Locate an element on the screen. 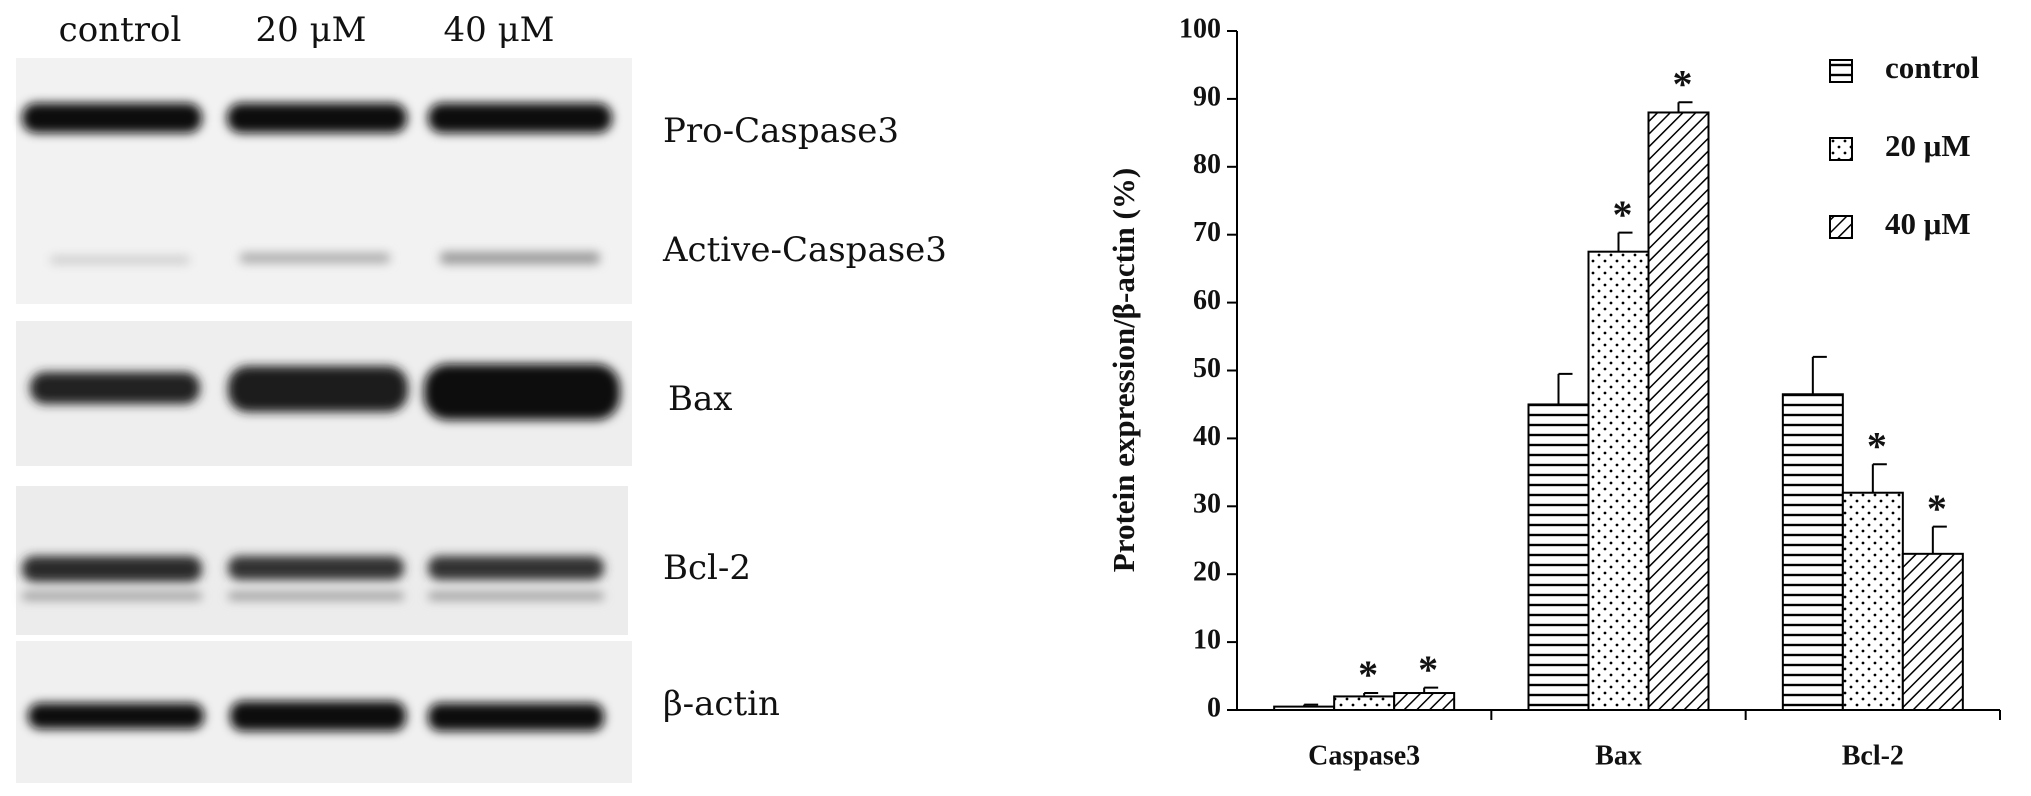 Image resolution: width=2031 pixels, height=796 pixels. lane-label: 20 μM is located at coordinates (311, 30).